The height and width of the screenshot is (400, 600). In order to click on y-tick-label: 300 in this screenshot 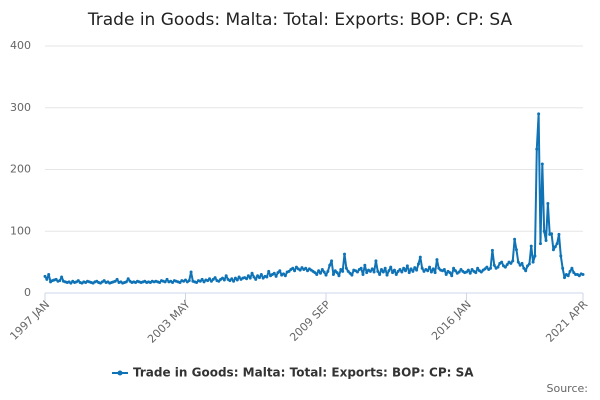, I will do `click(20, 107)`.